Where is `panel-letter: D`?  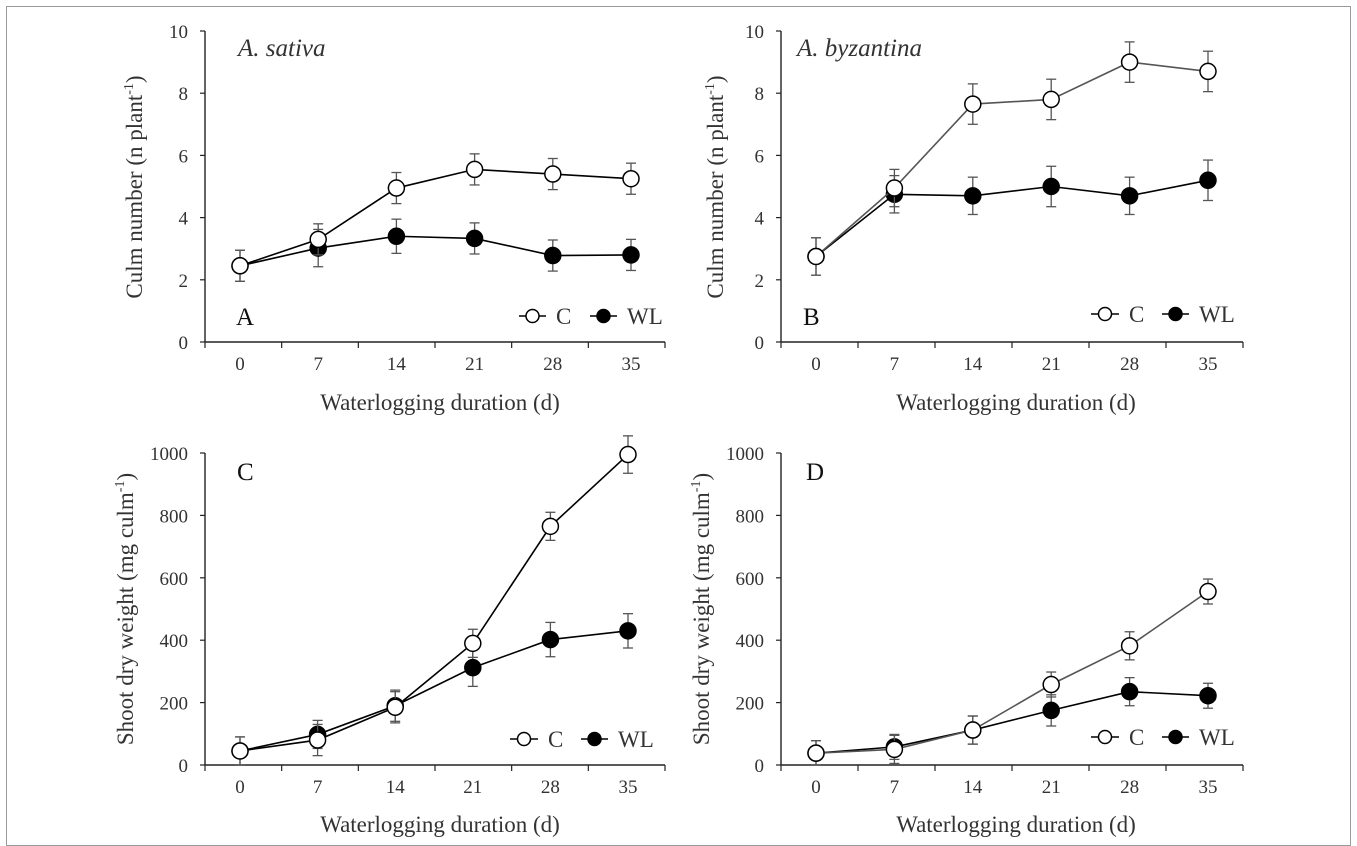 panel-letter: D is located at coordinates (815, 472).